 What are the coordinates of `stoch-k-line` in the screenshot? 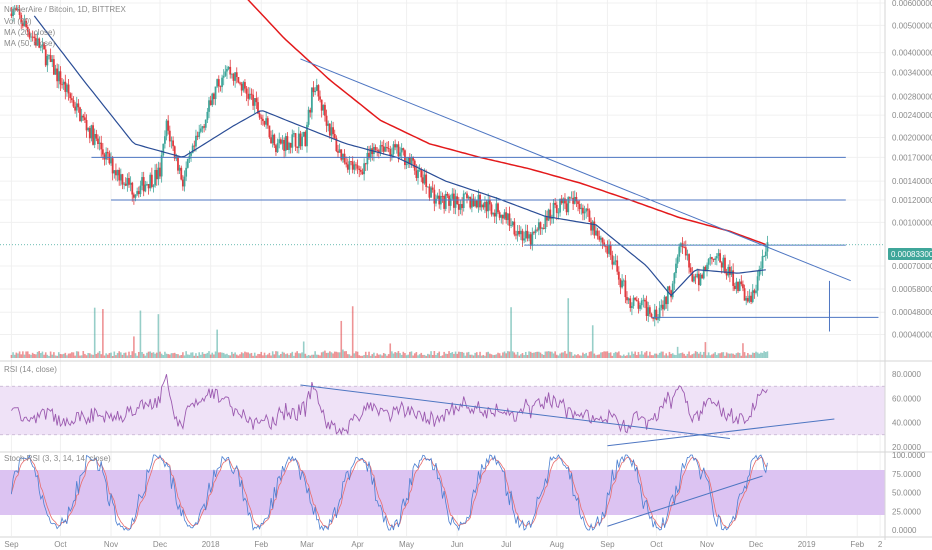 It's located at (389, 493).